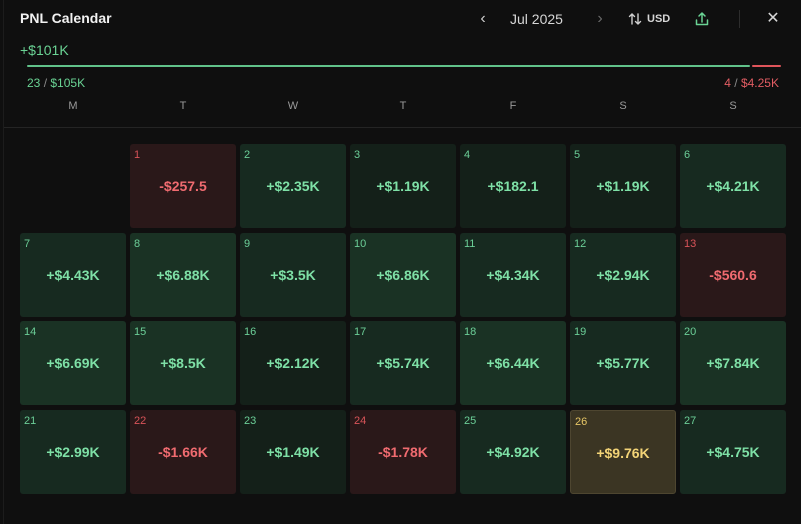 Image resolution: width=801 pixels, height=524 pixels. I want to click on day-cell: 19 +$5.77K, so click(623, 363).